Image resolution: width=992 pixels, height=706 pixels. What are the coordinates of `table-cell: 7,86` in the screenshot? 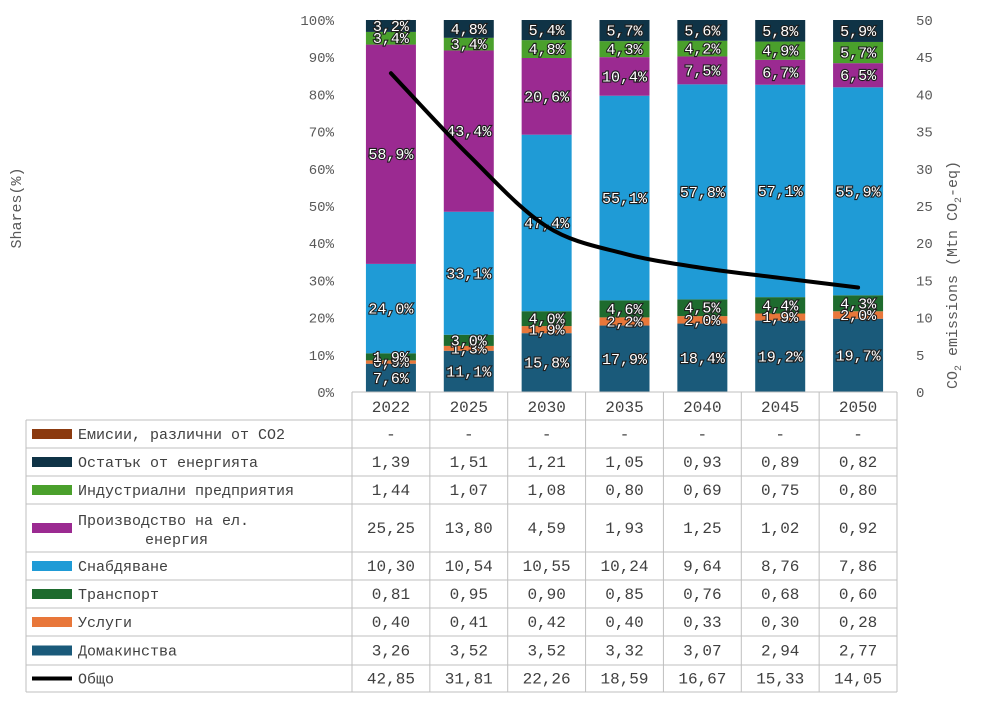 It's located at (858, 567).